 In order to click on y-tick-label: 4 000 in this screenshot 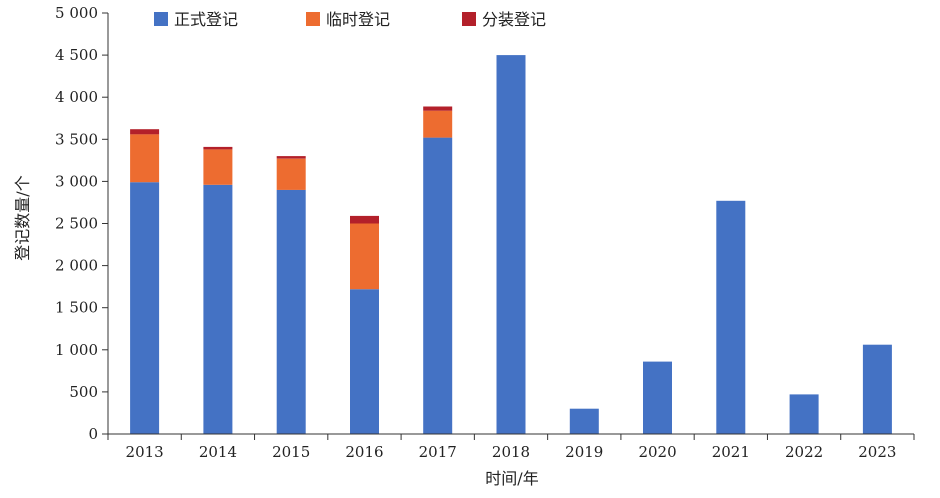, I will do `click(76, 97)`.